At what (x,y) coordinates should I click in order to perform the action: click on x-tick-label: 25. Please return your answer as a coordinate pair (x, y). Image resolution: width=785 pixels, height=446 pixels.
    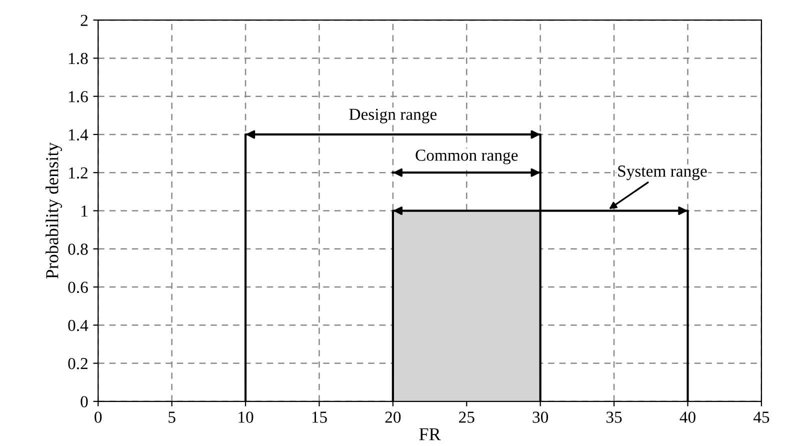
    Looking at the image, I should click on (466, 417).